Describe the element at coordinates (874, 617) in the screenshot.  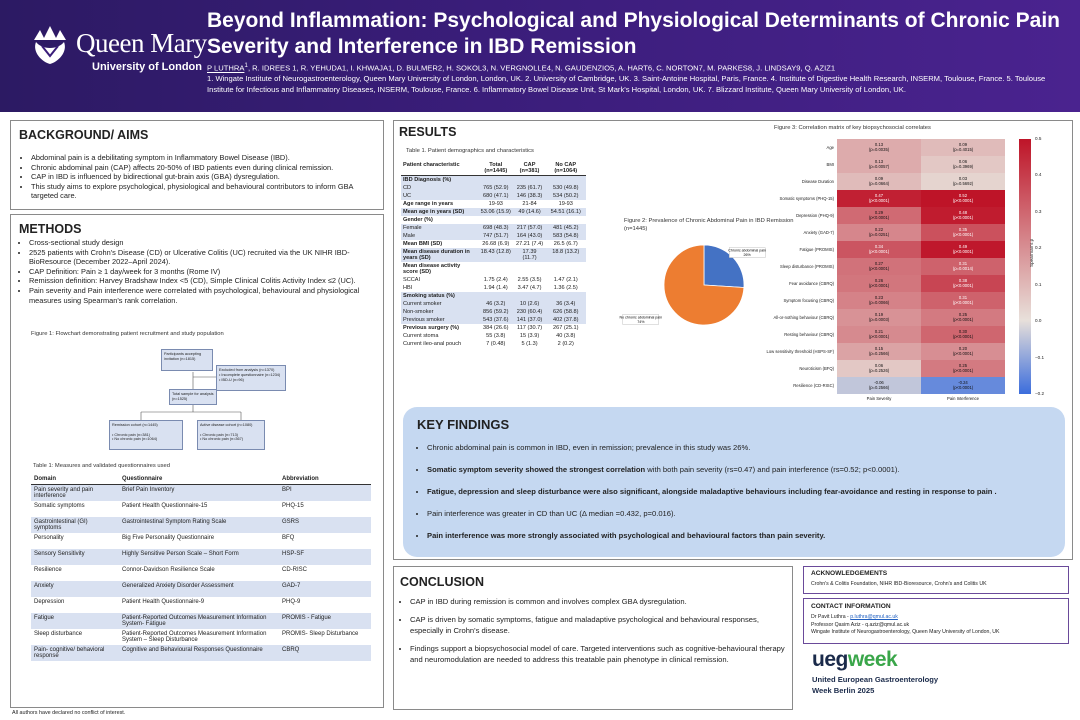
I see `contact-email-link: p.luthra@qmul.ac.uk` at that location.